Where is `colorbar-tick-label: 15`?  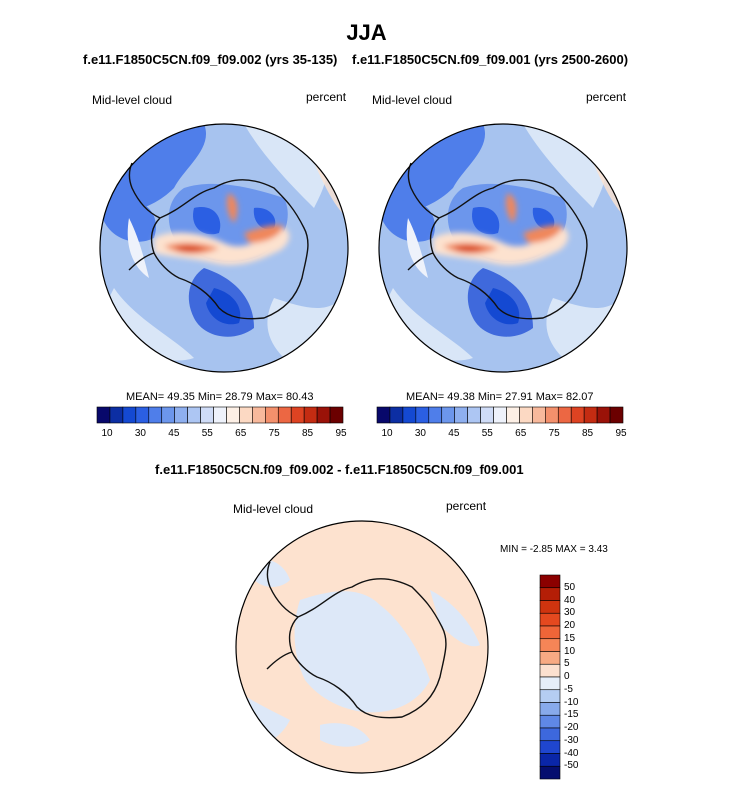
colorbar-tick-label: 15 is located at coordinates (570, 638).